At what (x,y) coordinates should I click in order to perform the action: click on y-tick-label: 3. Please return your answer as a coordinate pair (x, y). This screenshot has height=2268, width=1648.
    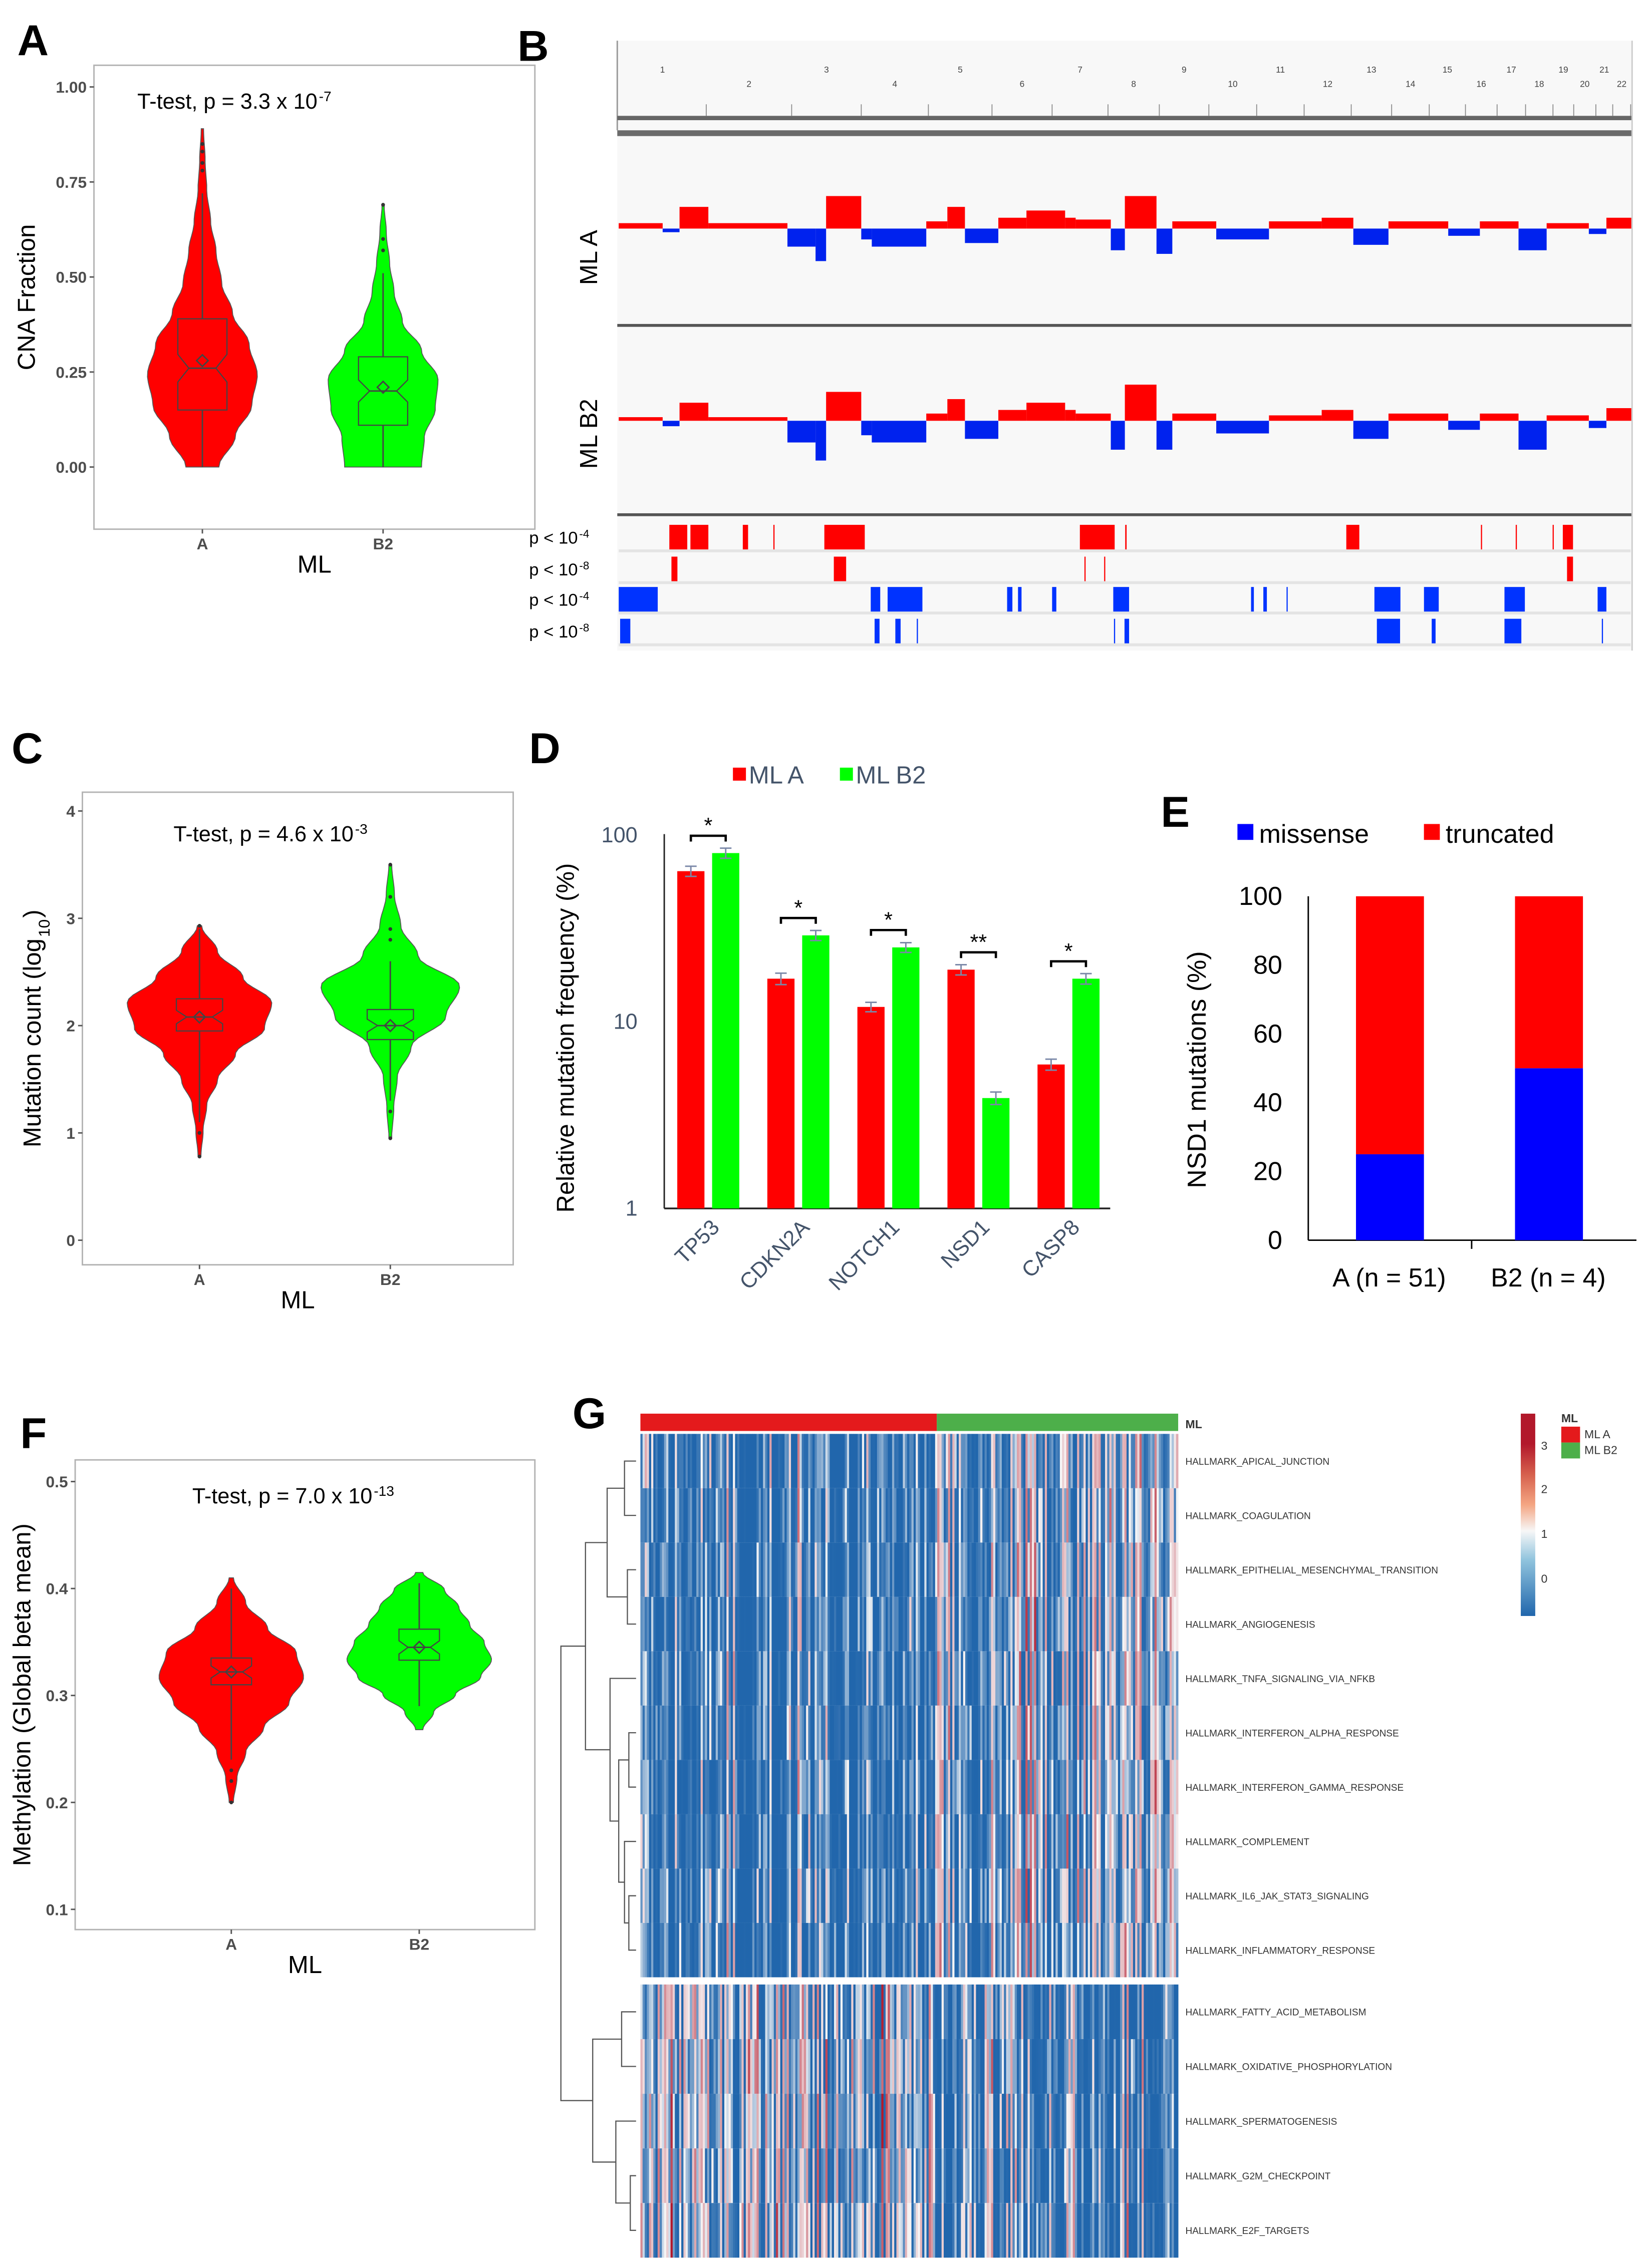
    Looking at the image, I should click on (70, 918).